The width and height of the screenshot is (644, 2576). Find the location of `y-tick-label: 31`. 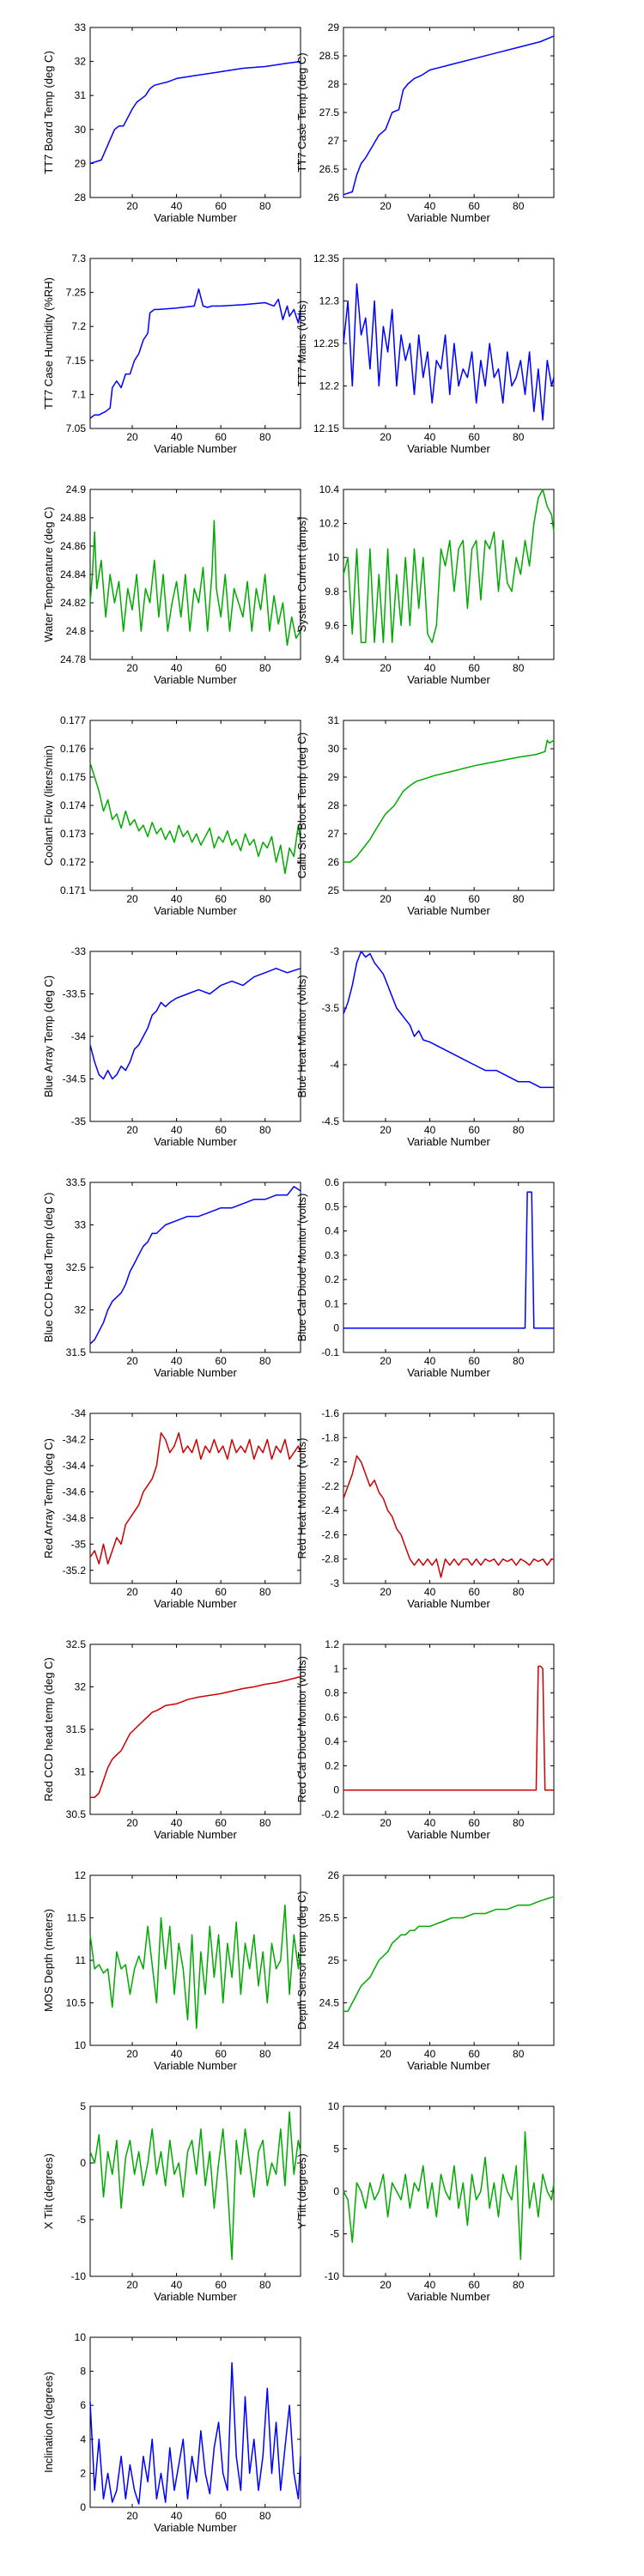

y-tick-label: 31 is located at coordinates (81, 1772).